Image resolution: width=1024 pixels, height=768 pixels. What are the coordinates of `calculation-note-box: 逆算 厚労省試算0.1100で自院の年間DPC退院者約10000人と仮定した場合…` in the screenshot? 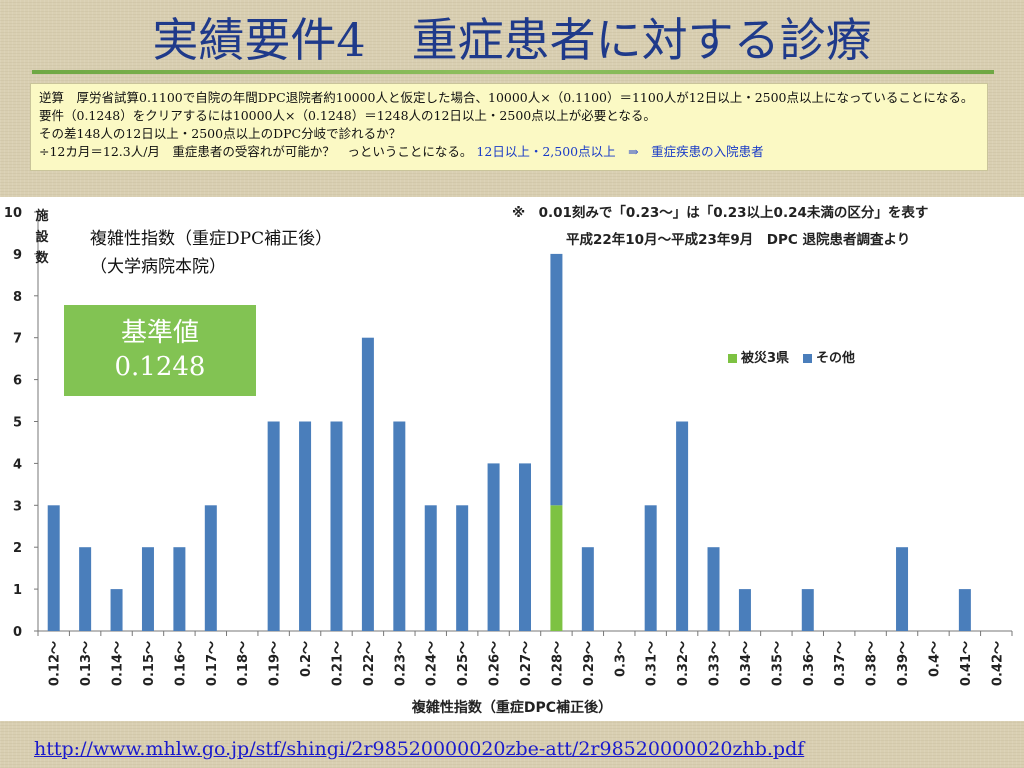 It's located at (509, 127).